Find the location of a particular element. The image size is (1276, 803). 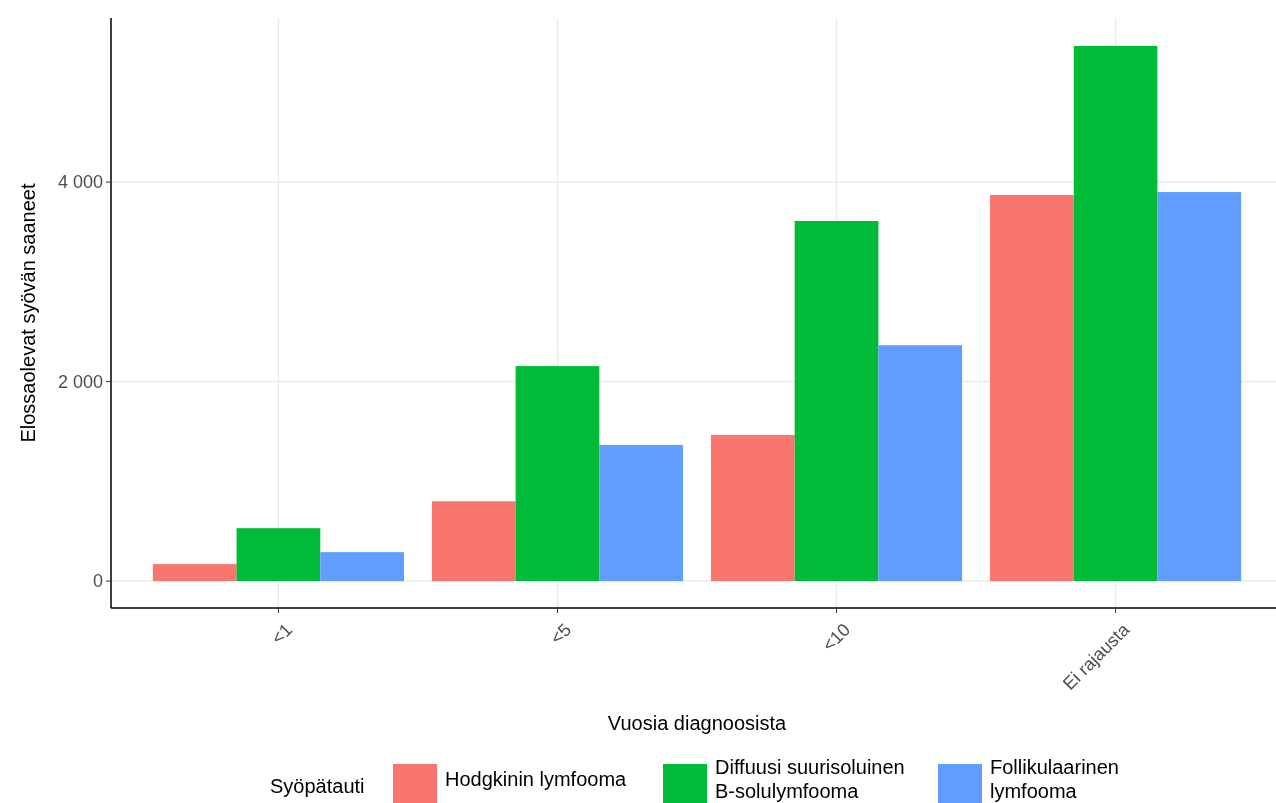

legend-label: Hodgkinin lymfooma is located at coordinates (536, 779).